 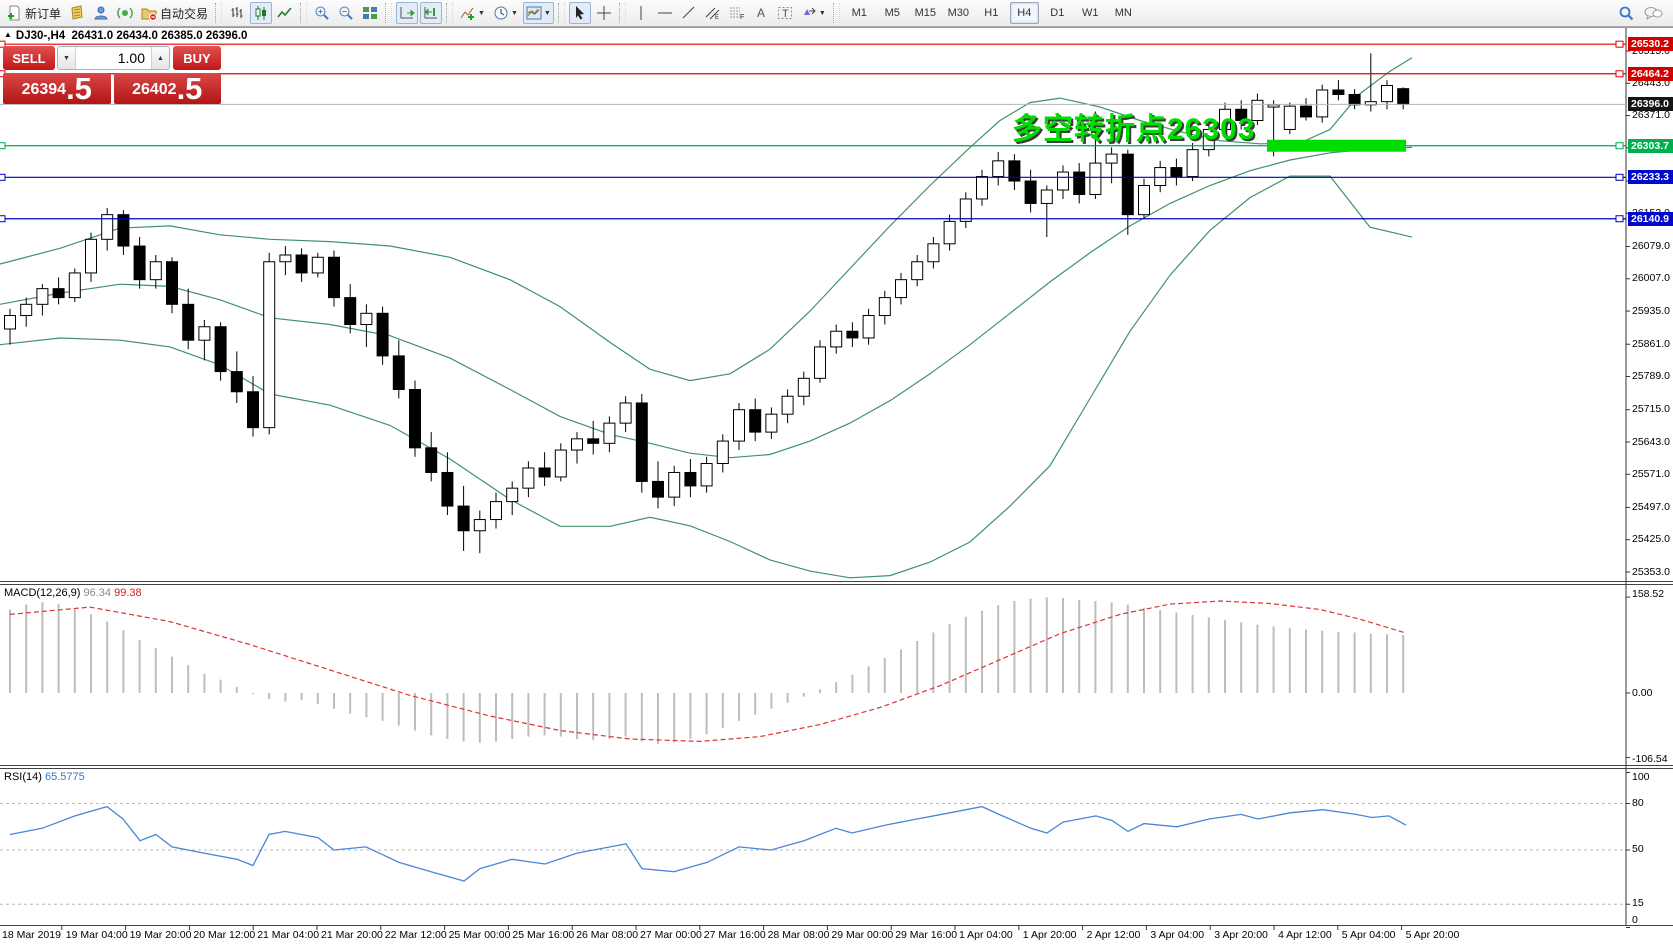 I want to click on buy-price-frac: .5, so click(x=189, y=88).